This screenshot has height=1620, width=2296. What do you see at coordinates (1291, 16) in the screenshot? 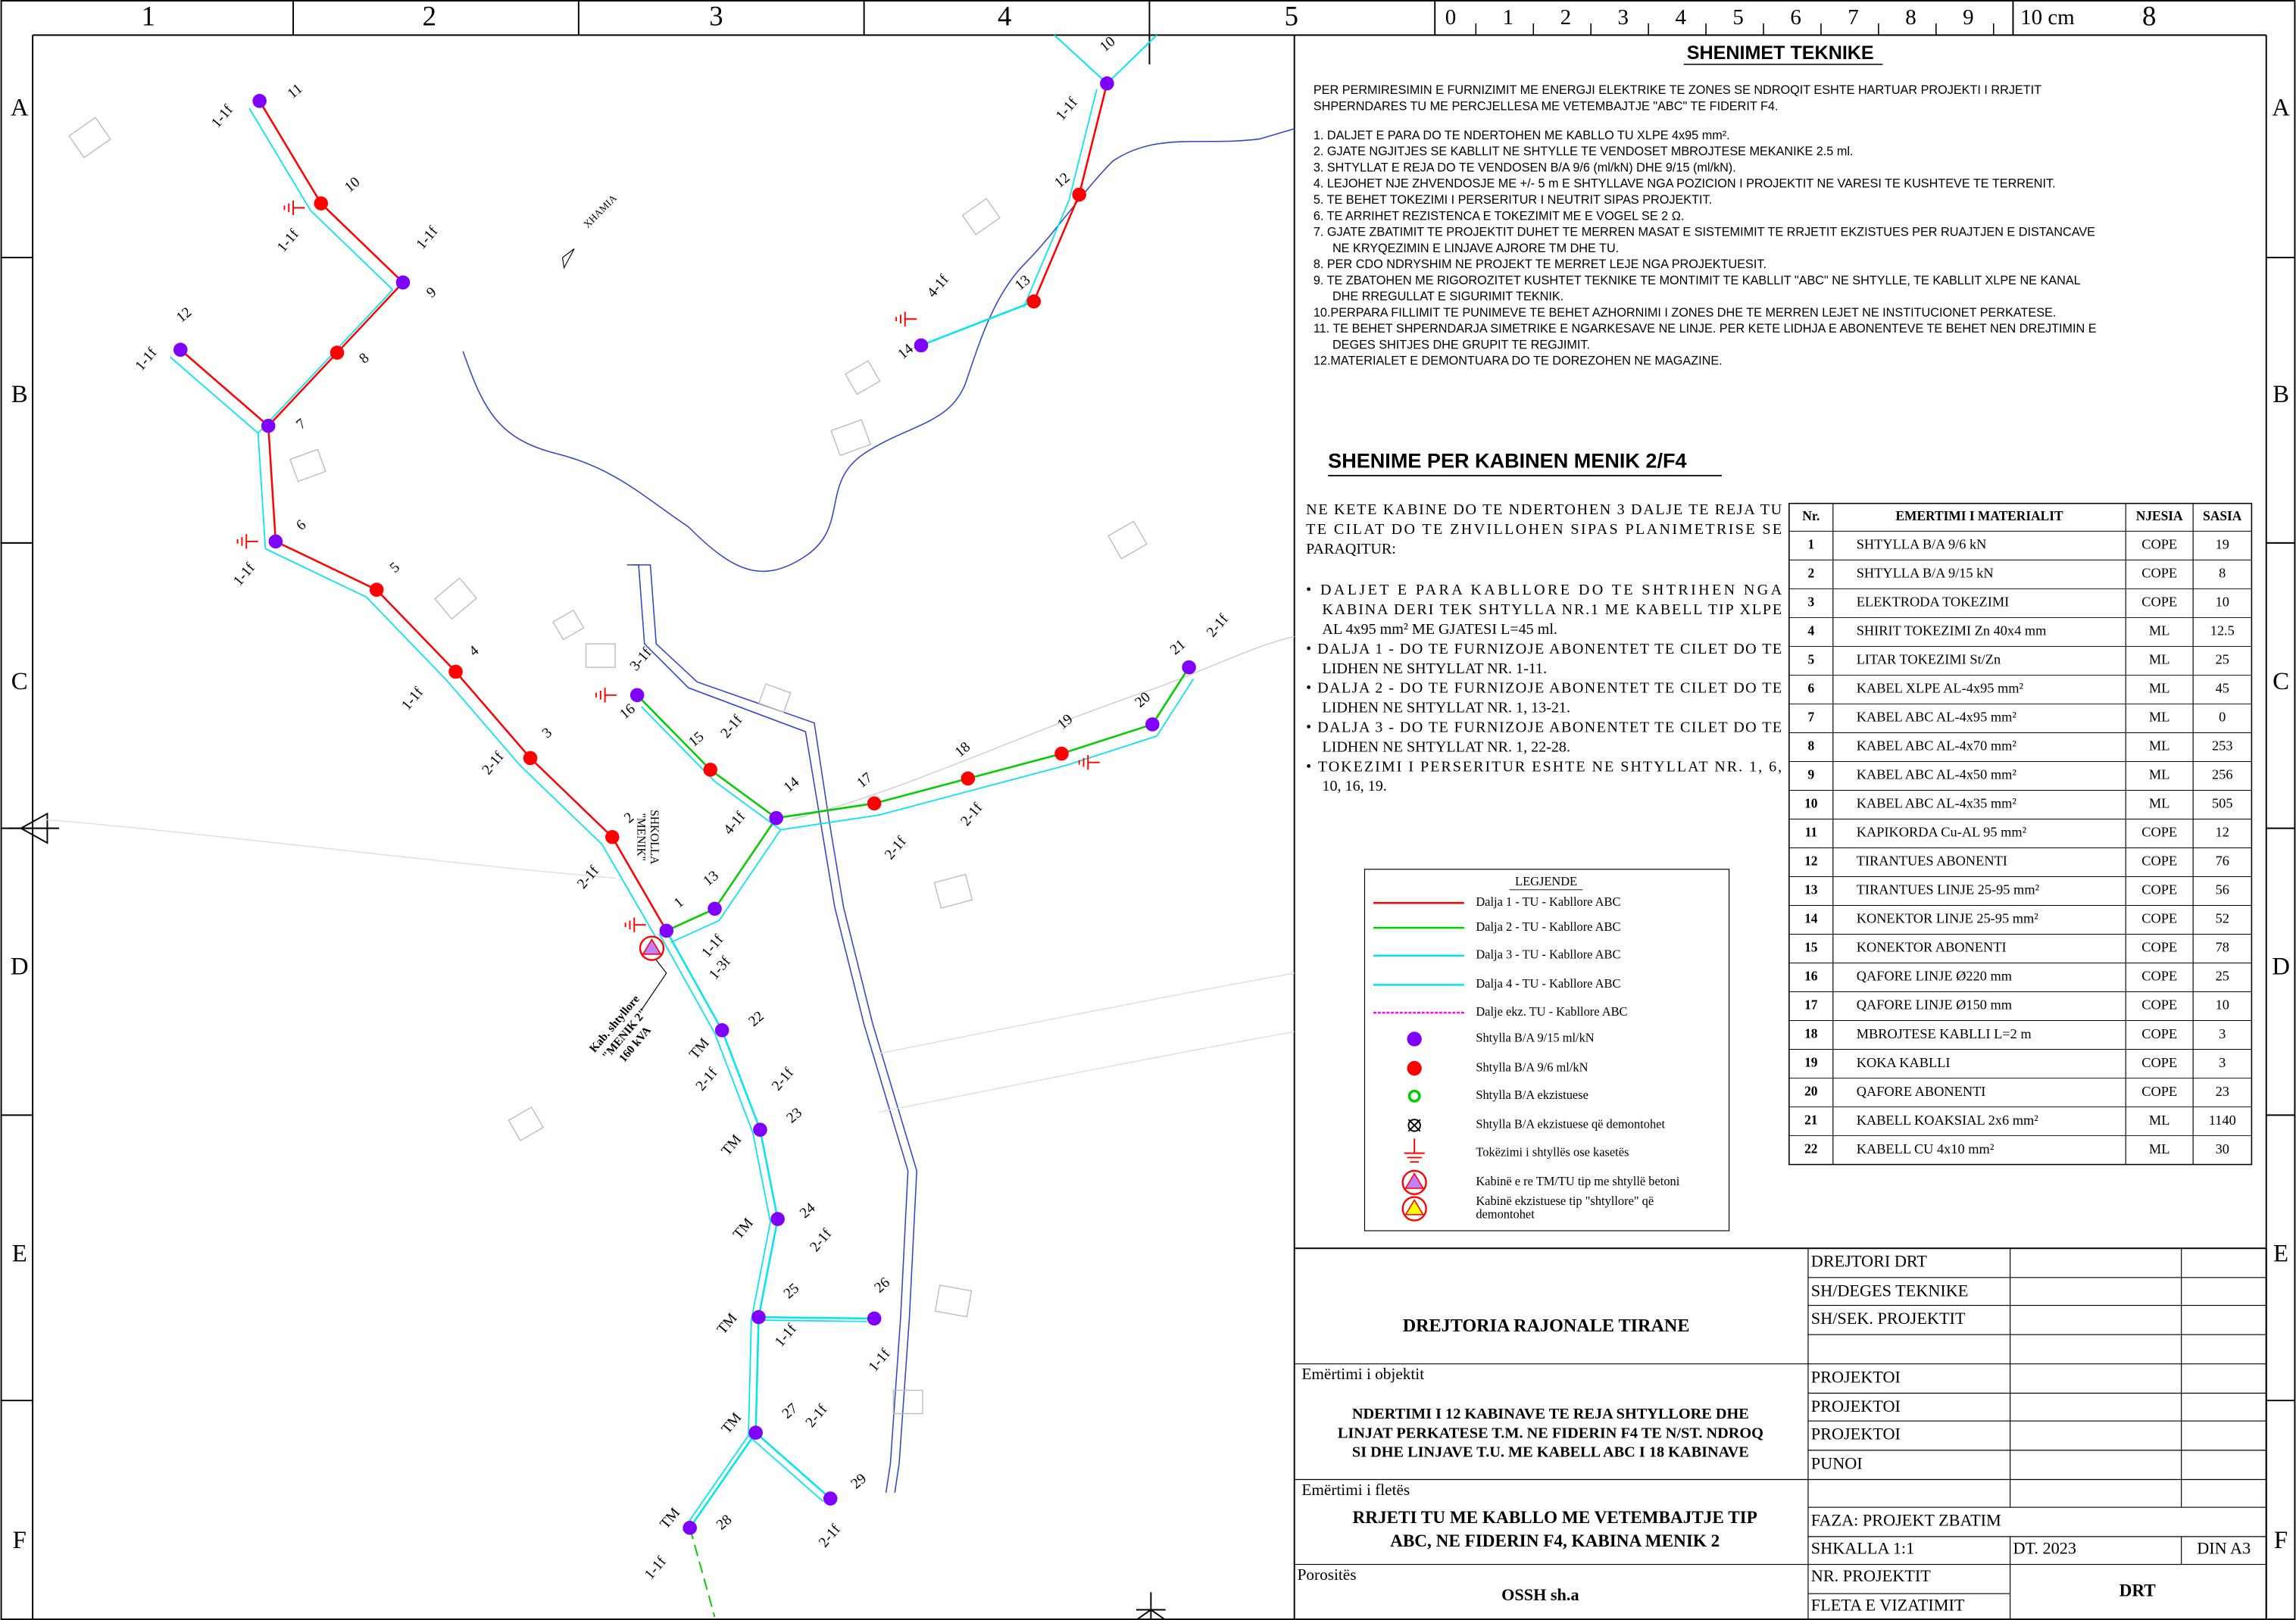
I see `column-label: 5` at bounding box center [1291, 16].